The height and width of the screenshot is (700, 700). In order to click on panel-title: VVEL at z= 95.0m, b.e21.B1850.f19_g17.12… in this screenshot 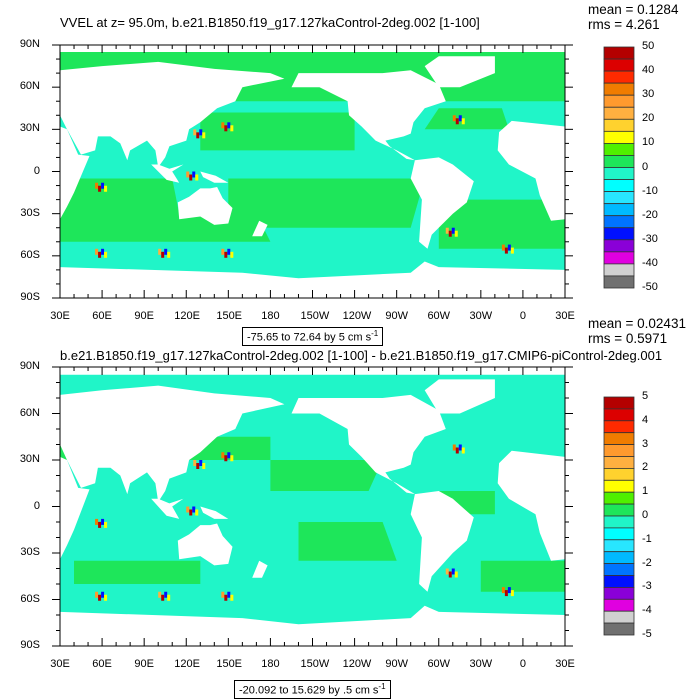, I will do `click(270, 22)`.